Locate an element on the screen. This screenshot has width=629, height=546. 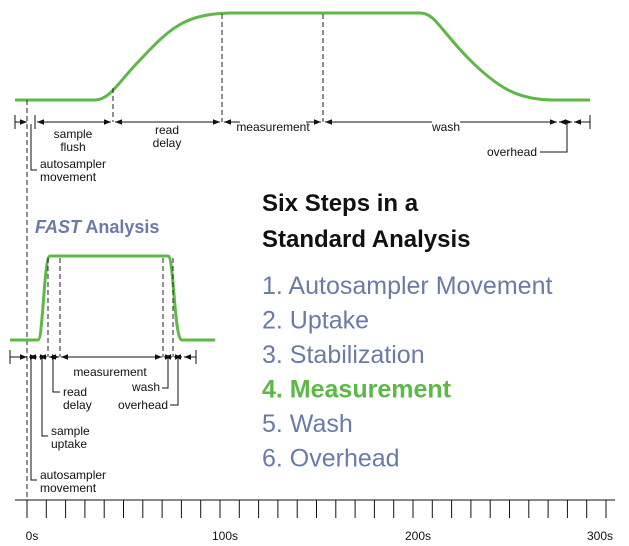
fast-title: FAST Analysis is located at coordinates (97, 227).